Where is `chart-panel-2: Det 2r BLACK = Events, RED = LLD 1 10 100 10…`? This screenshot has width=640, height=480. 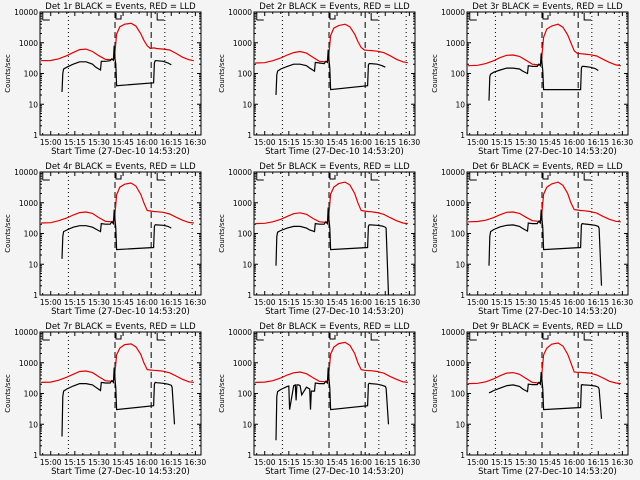 chart-panel-2: Det 2r BLACK = Events, RED = LLD 1 10 100 10… is located at coordinates (319, 79).